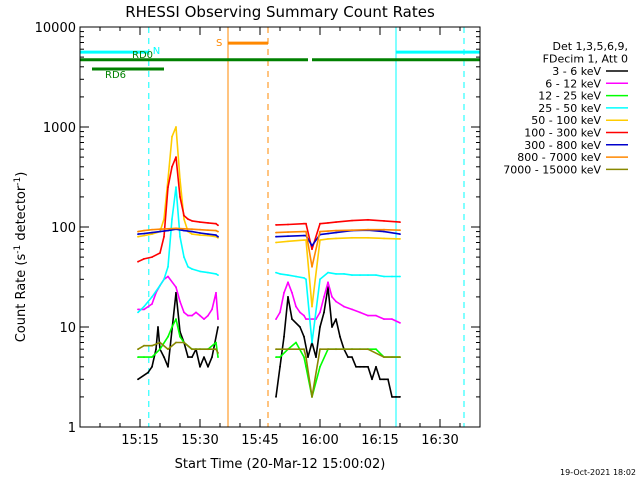 Image resolution: width=640 pixels, height=480 pixels. Describe the element at coordinates (156, 51) in the screenshot. I see `flag-N-label: N` at that location.